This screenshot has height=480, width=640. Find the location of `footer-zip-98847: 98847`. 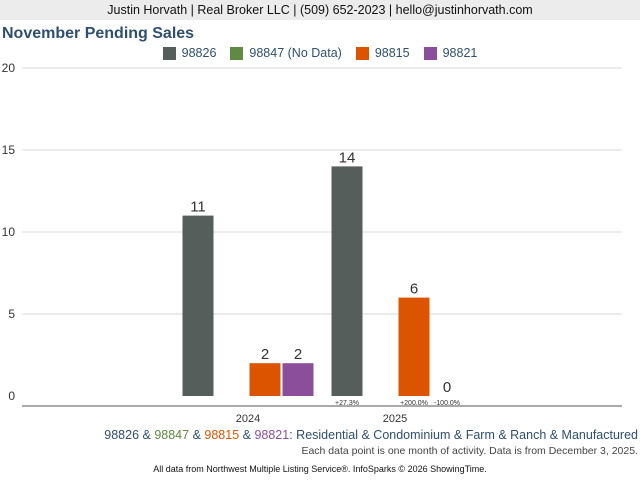

footer-zip-98847: 98847 is located at coordinates (172, 435).